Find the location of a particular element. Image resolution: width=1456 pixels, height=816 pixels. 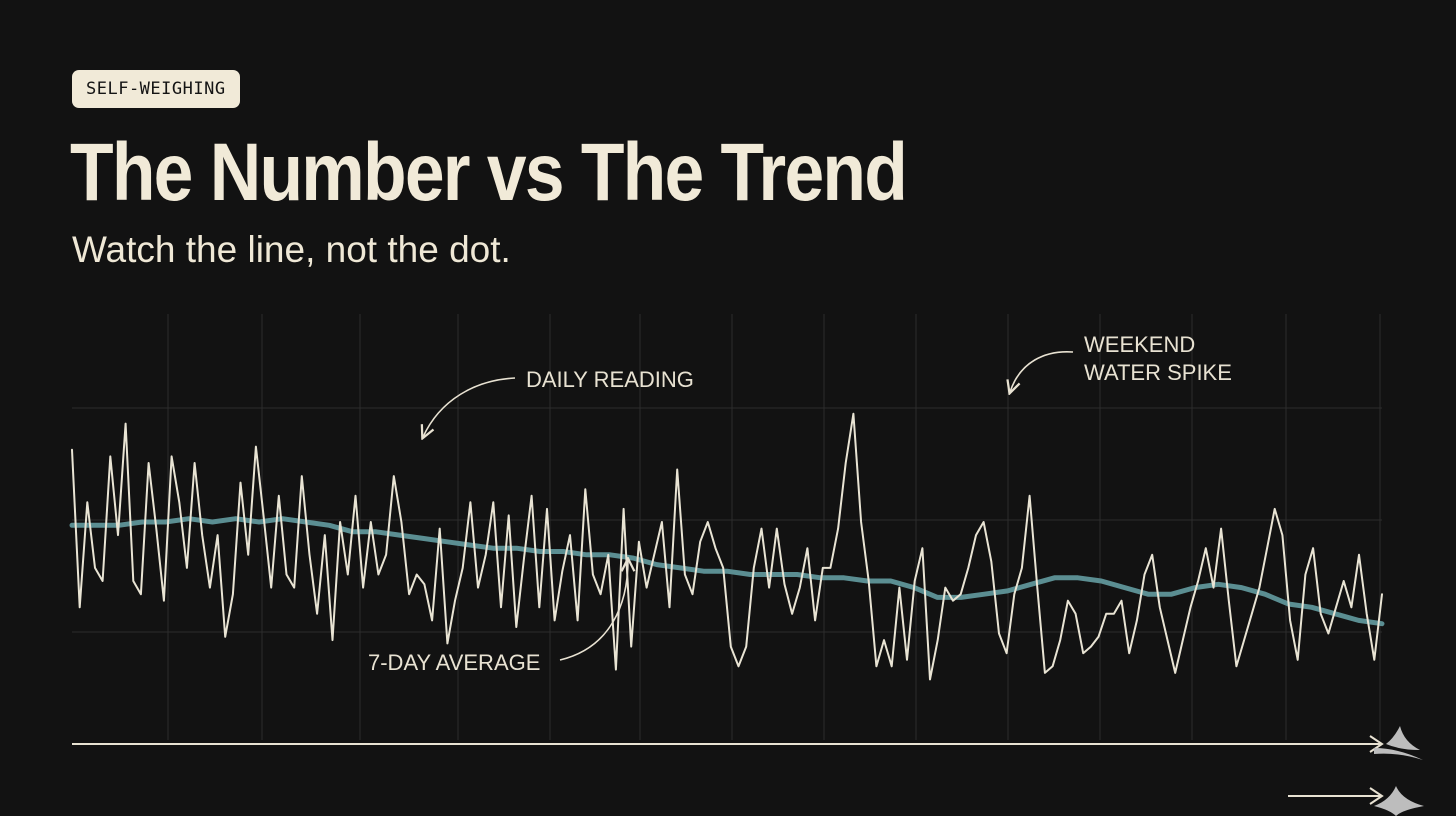

secondary-arrowhead is located at coordinates (1376, 796).